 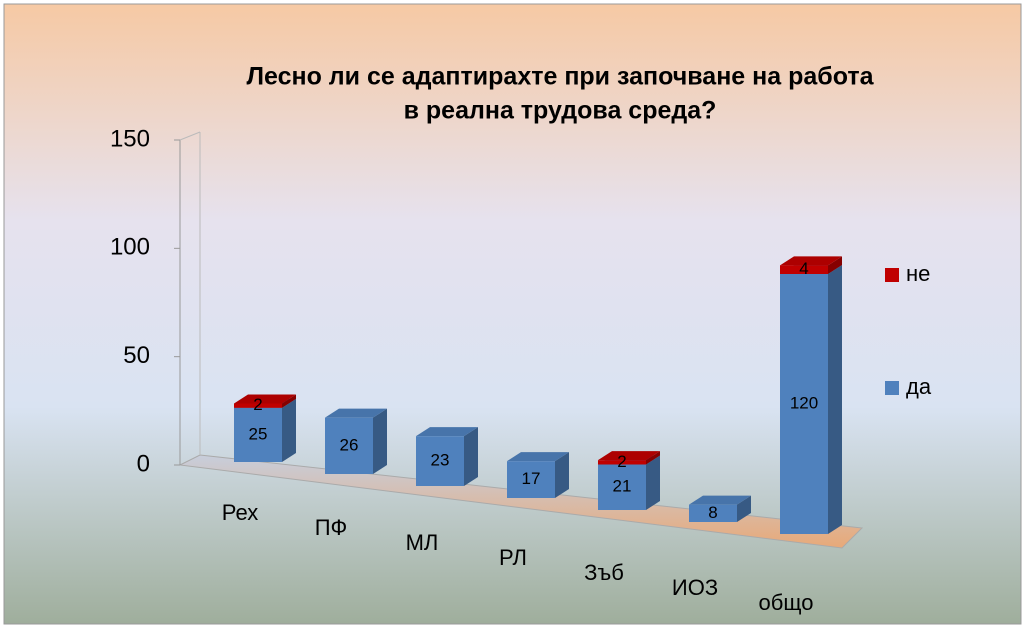 I want to click on data-label: 8, so click(x=712, y=512).